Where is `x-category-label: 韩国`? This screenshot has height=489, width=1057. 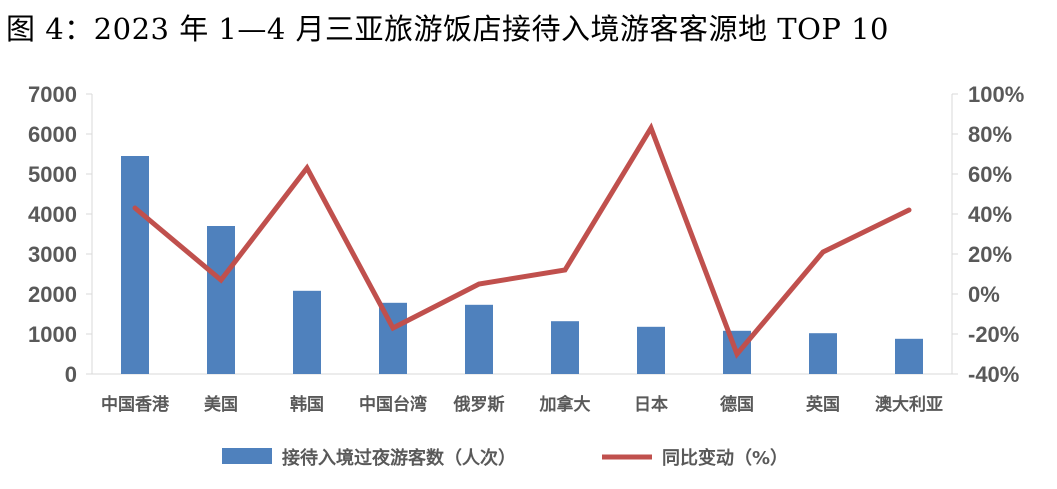
x-category-label: 韩国 is located at coordinates (307, 404).